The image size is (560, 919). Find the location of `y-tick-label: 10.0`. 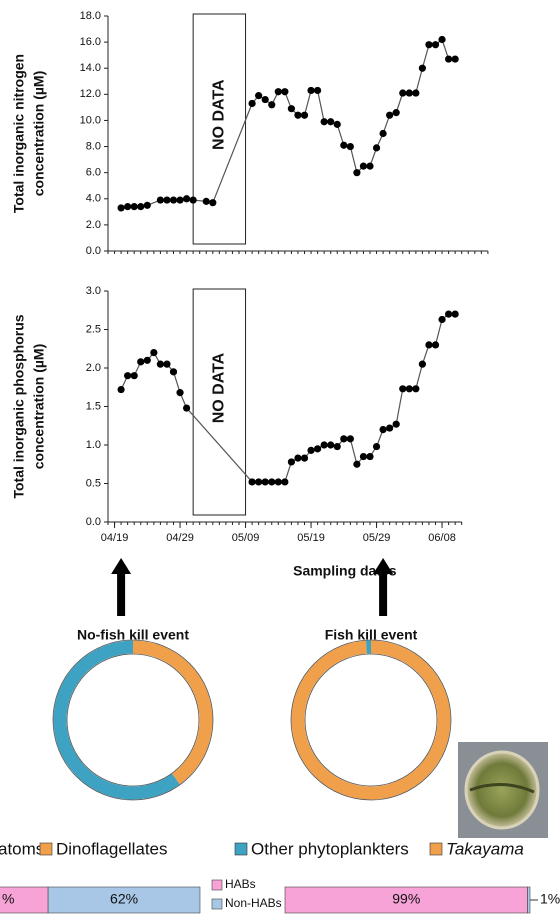

y-tick-label: 10.0 is located at coordinates (90, 120).